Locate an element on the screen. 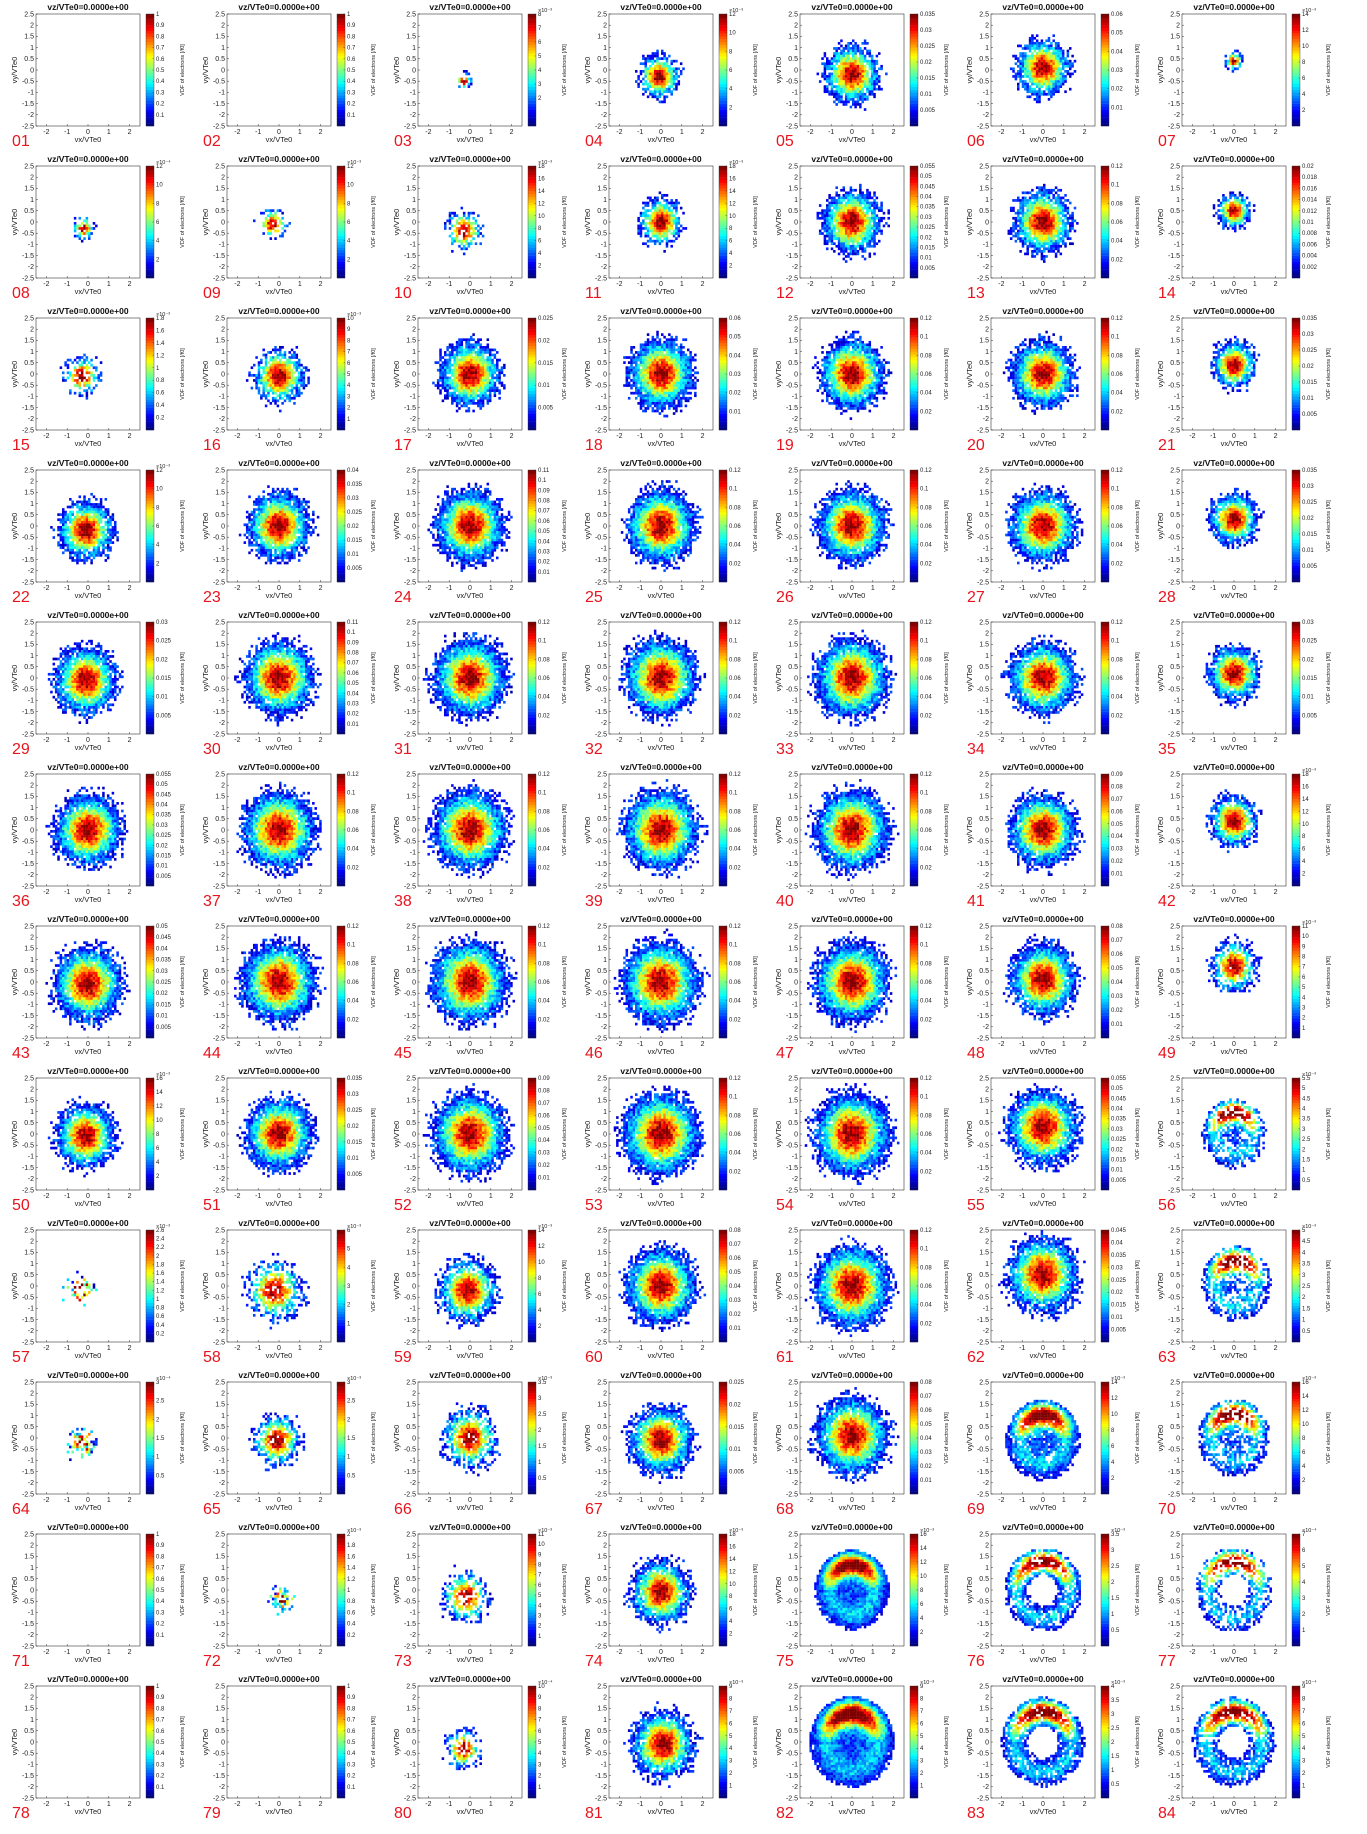  y-tick-label: -2.5 is located at coordinates (219, 126).